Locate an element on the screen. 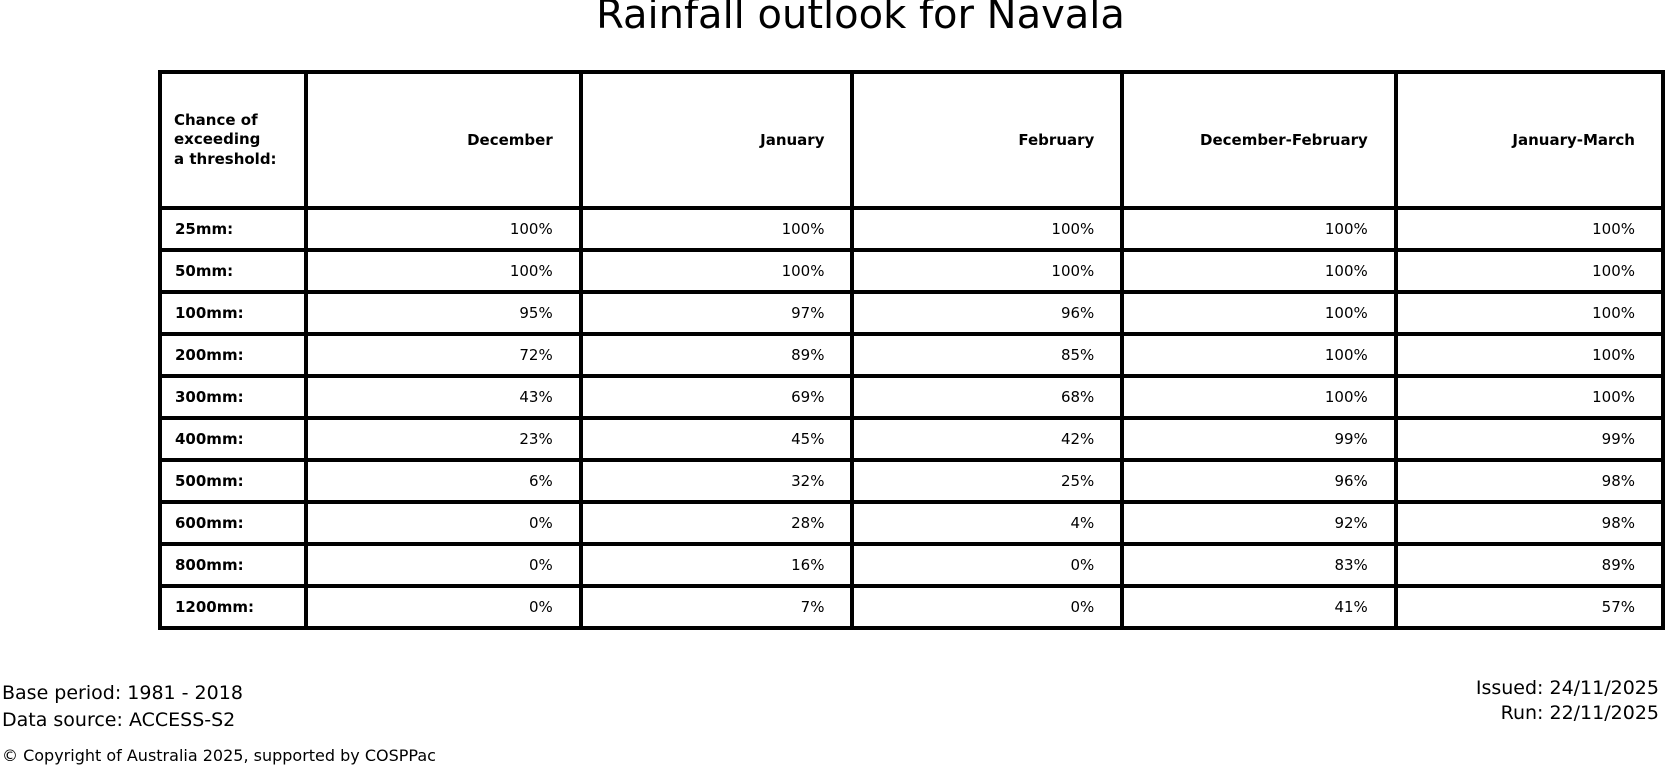 The image size is (1665, 769). table-cell: 57% is located at coordinates (1529, 607).